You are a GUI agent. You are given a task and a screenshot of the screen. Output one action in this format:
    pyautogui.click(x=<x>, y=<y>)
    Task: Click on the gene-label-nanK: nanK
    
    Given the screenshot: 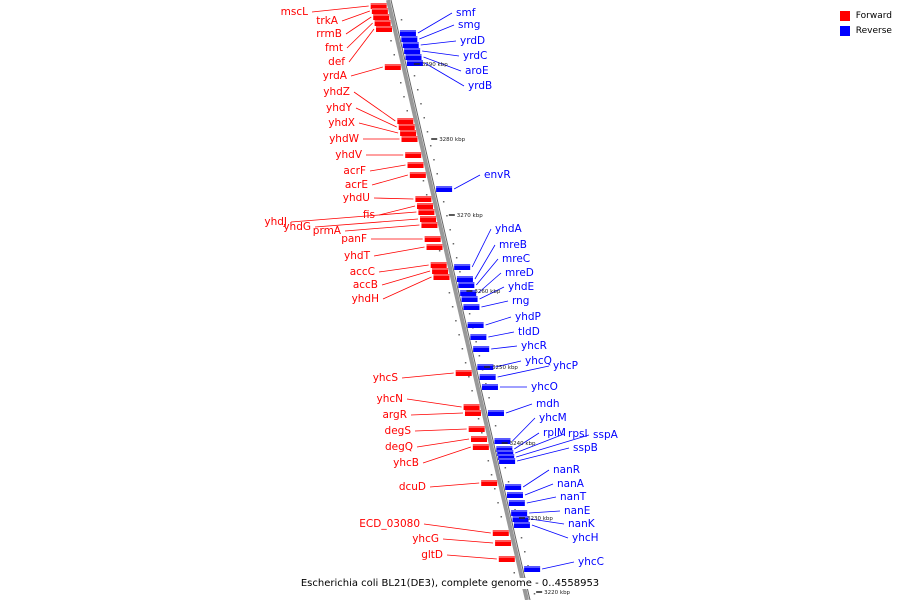 What is the action you would take?
    pyautogui.click(x=582, y=524)
    